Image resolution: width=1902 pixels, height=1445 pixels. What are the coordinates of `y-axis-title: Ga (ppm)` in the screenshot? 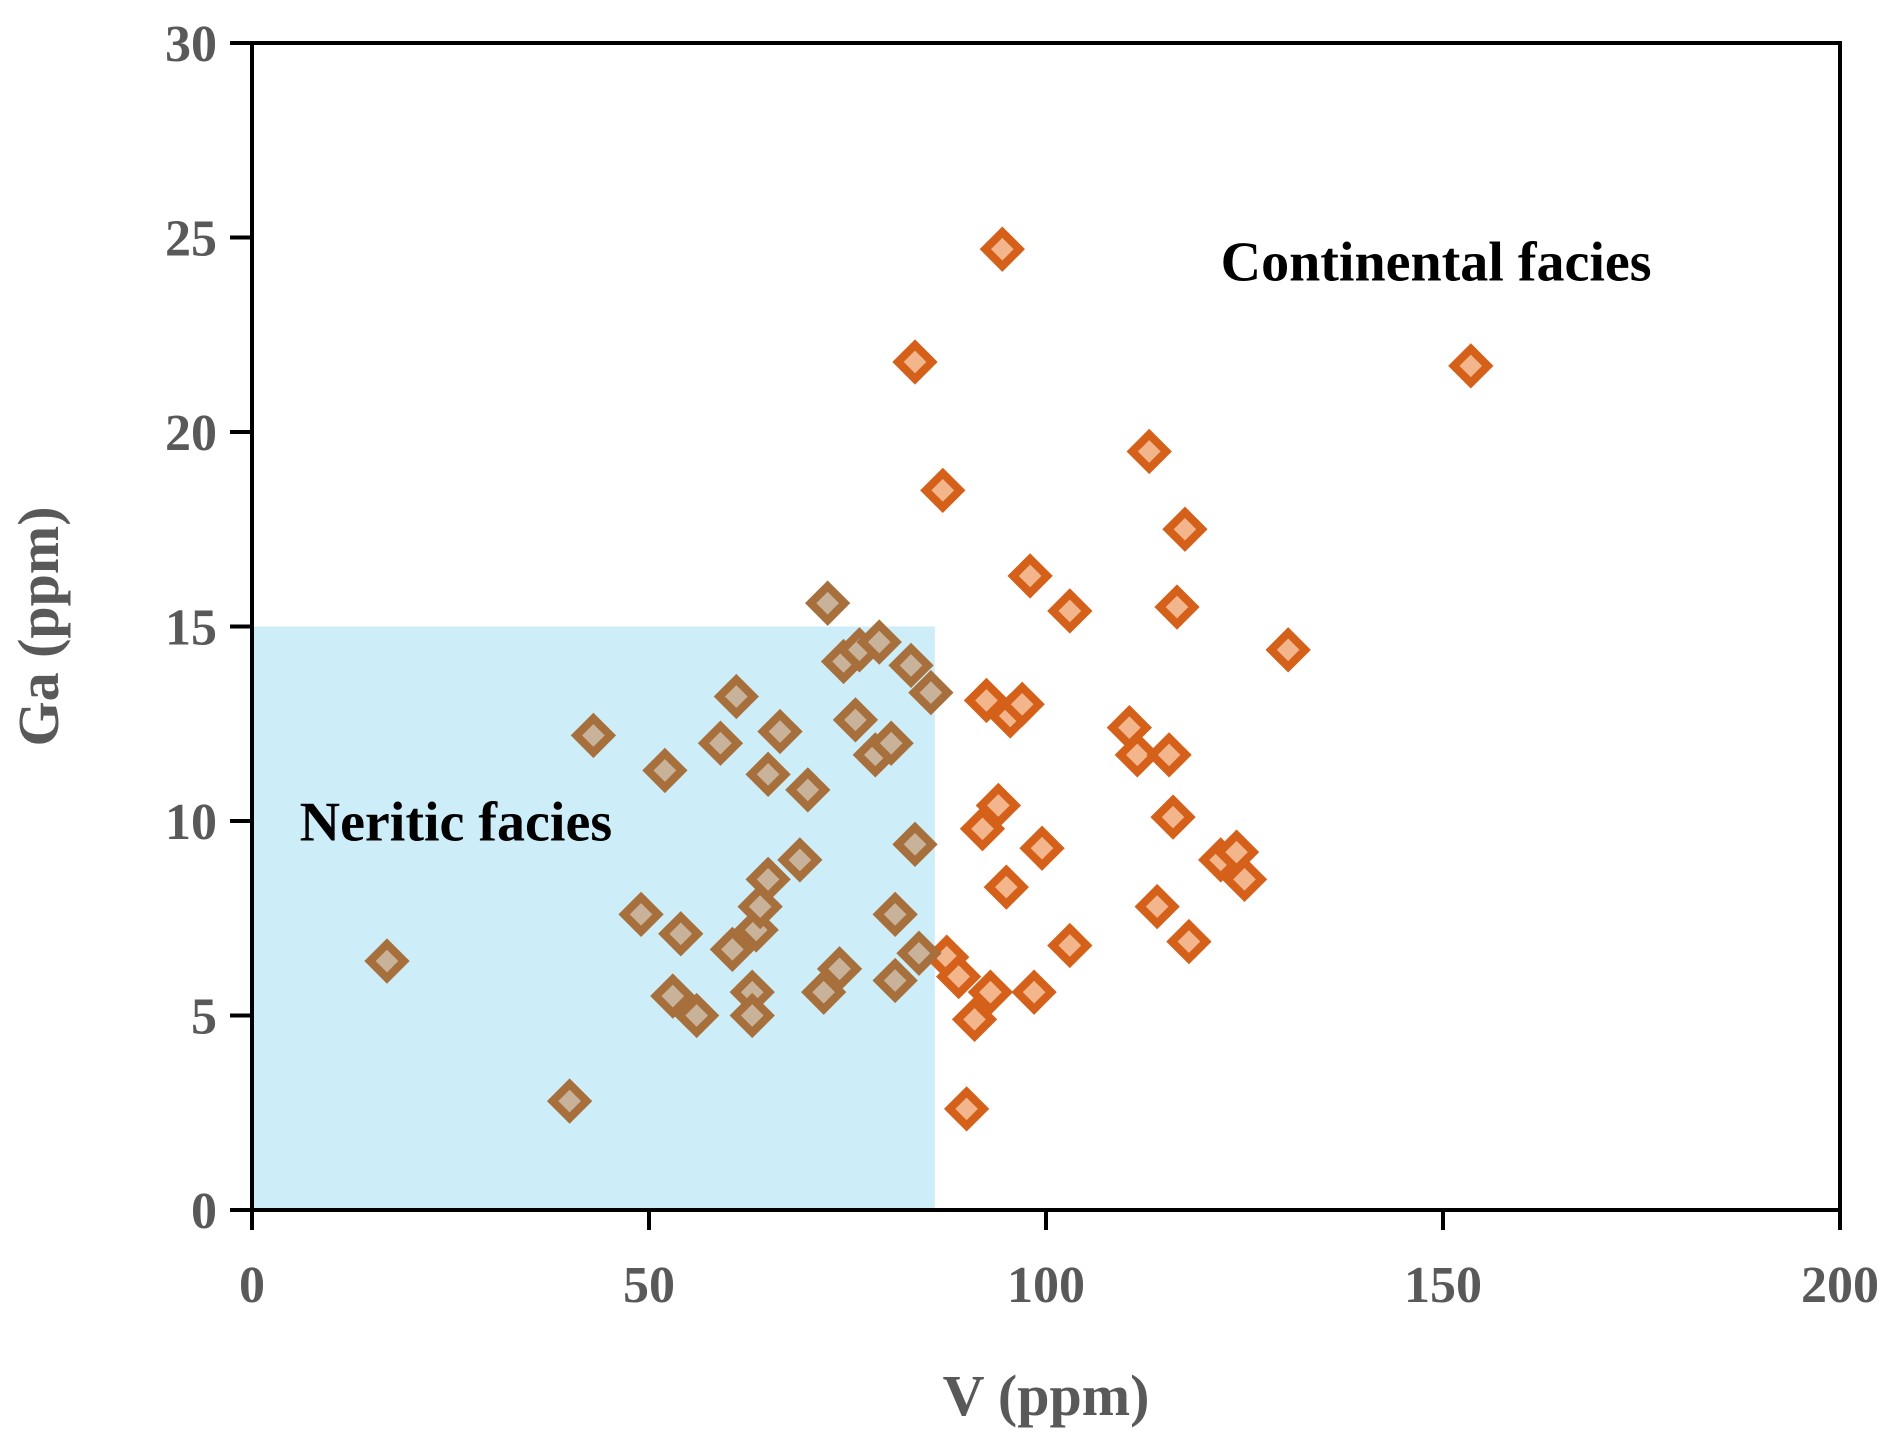 It's located at (38, 626).